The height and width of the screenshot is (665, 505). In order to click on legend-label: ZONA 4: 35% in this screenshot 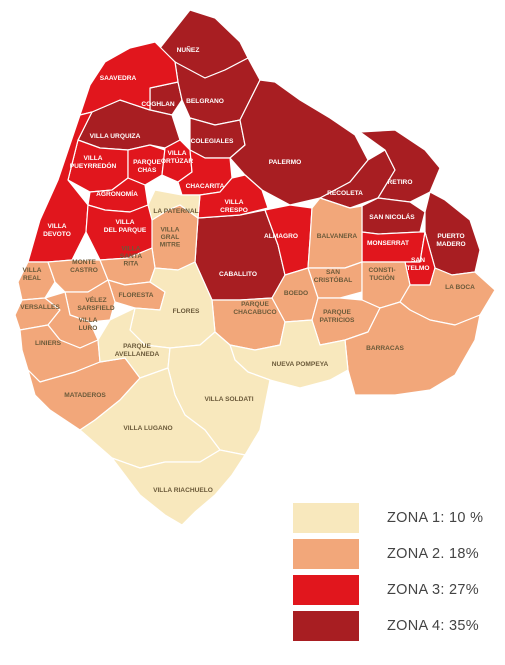, I will do `click(433, 626)`.